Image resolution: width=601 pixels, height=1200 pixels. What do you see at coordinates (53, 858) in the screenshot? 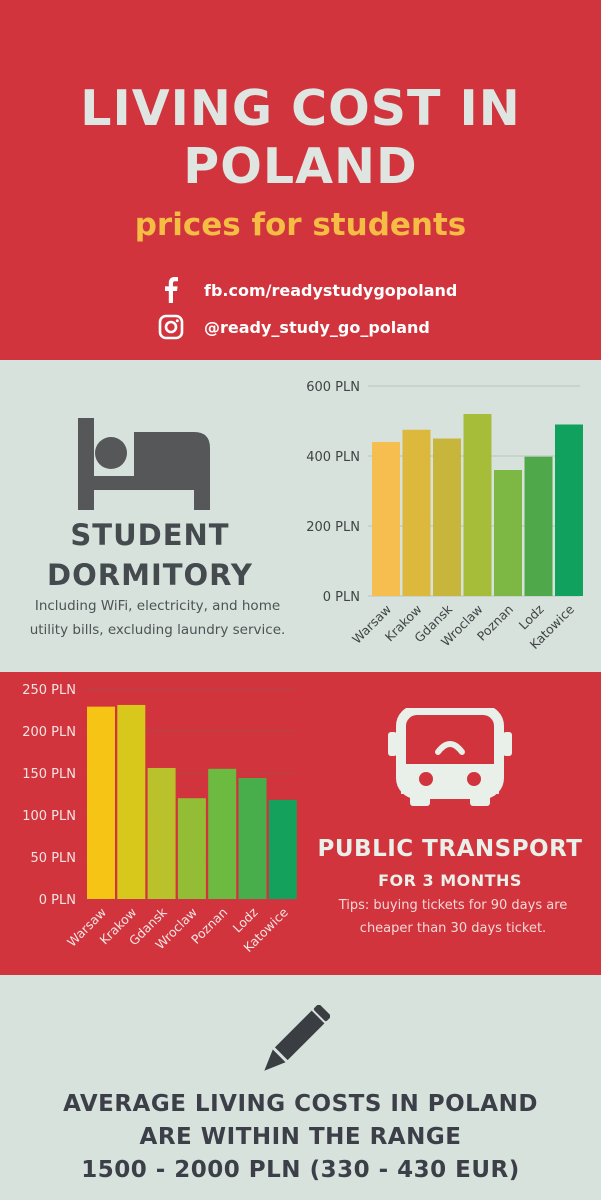
I see `y-tick-label: 50 PLN` at bounding box center [53, 858].